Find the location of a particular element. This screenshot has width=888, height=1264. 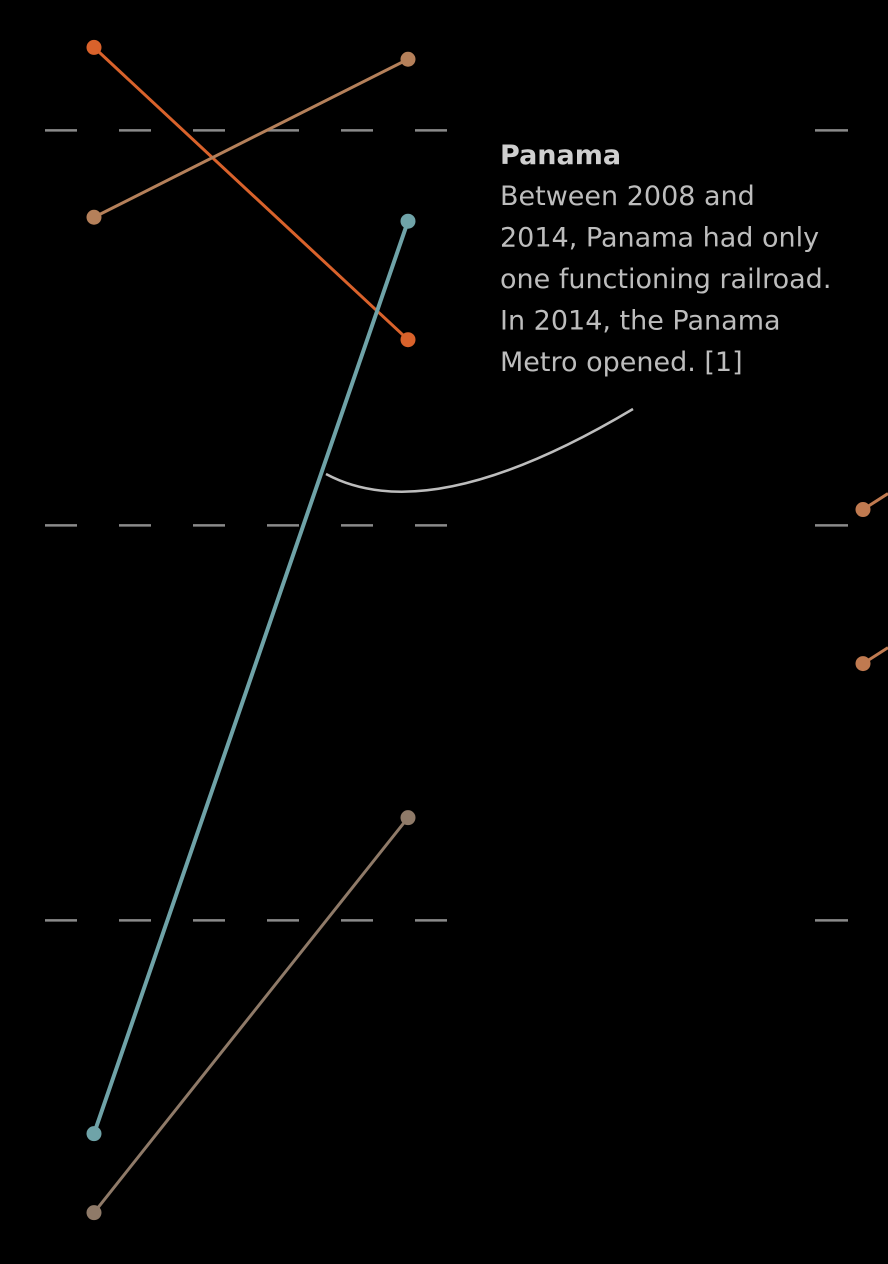

annotation-line: Between 2008 and is located at coordinates (627, 196).